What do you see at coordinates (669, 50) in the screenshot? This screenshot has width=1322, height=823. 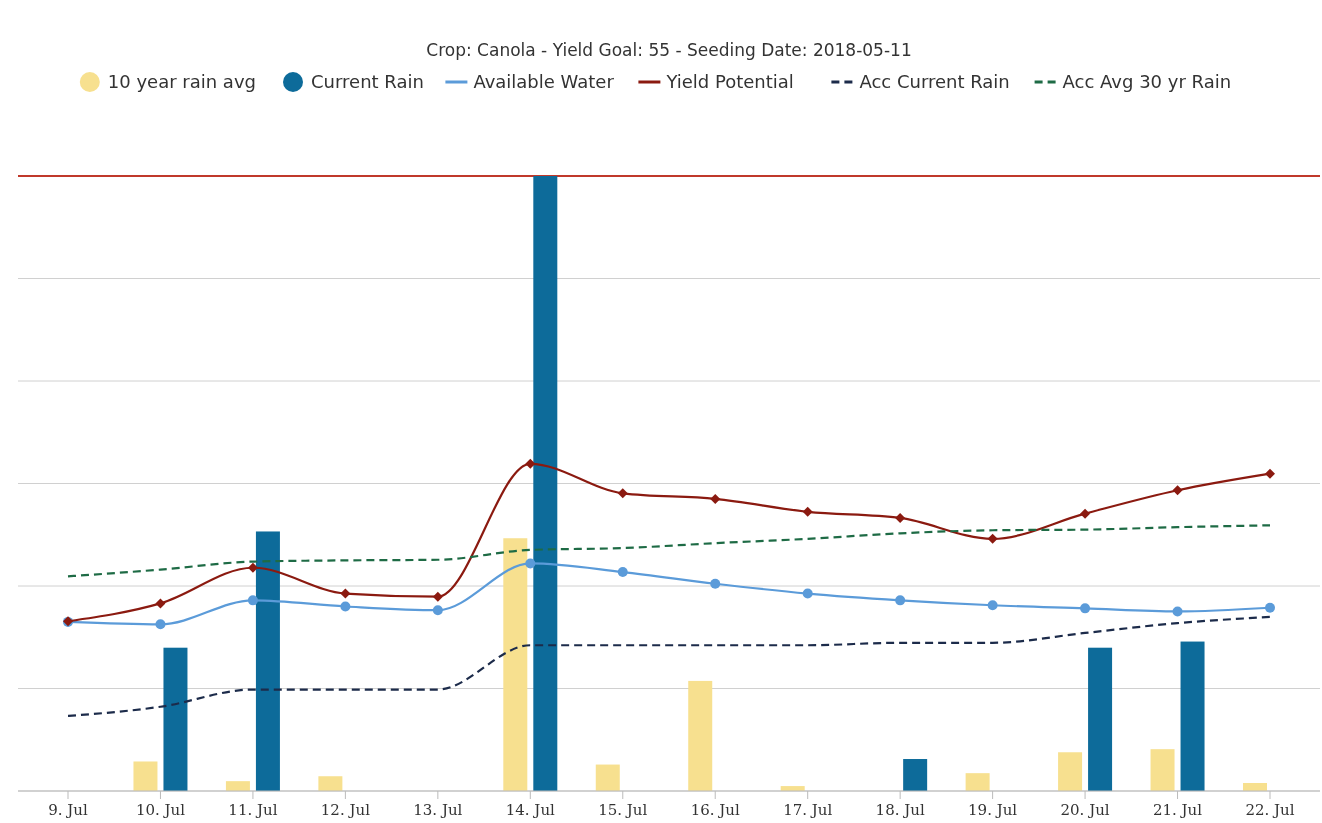 I see `chart-title: Crop: Canola - Yield Goal: 55 - Seeding Date: 2018-05-11` at bounding box center [669, 50].